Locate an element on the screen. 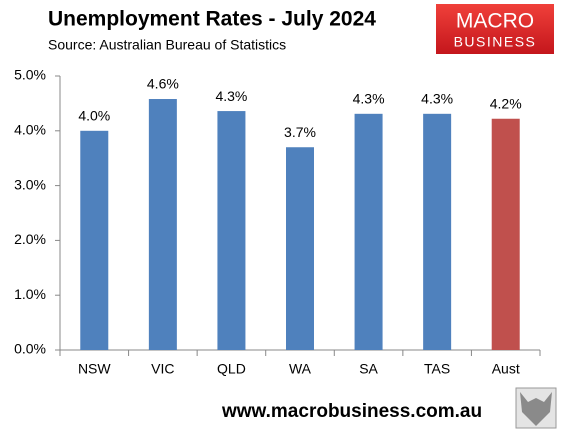  x-tick-label: NSW is located at coordinates (94, 369).